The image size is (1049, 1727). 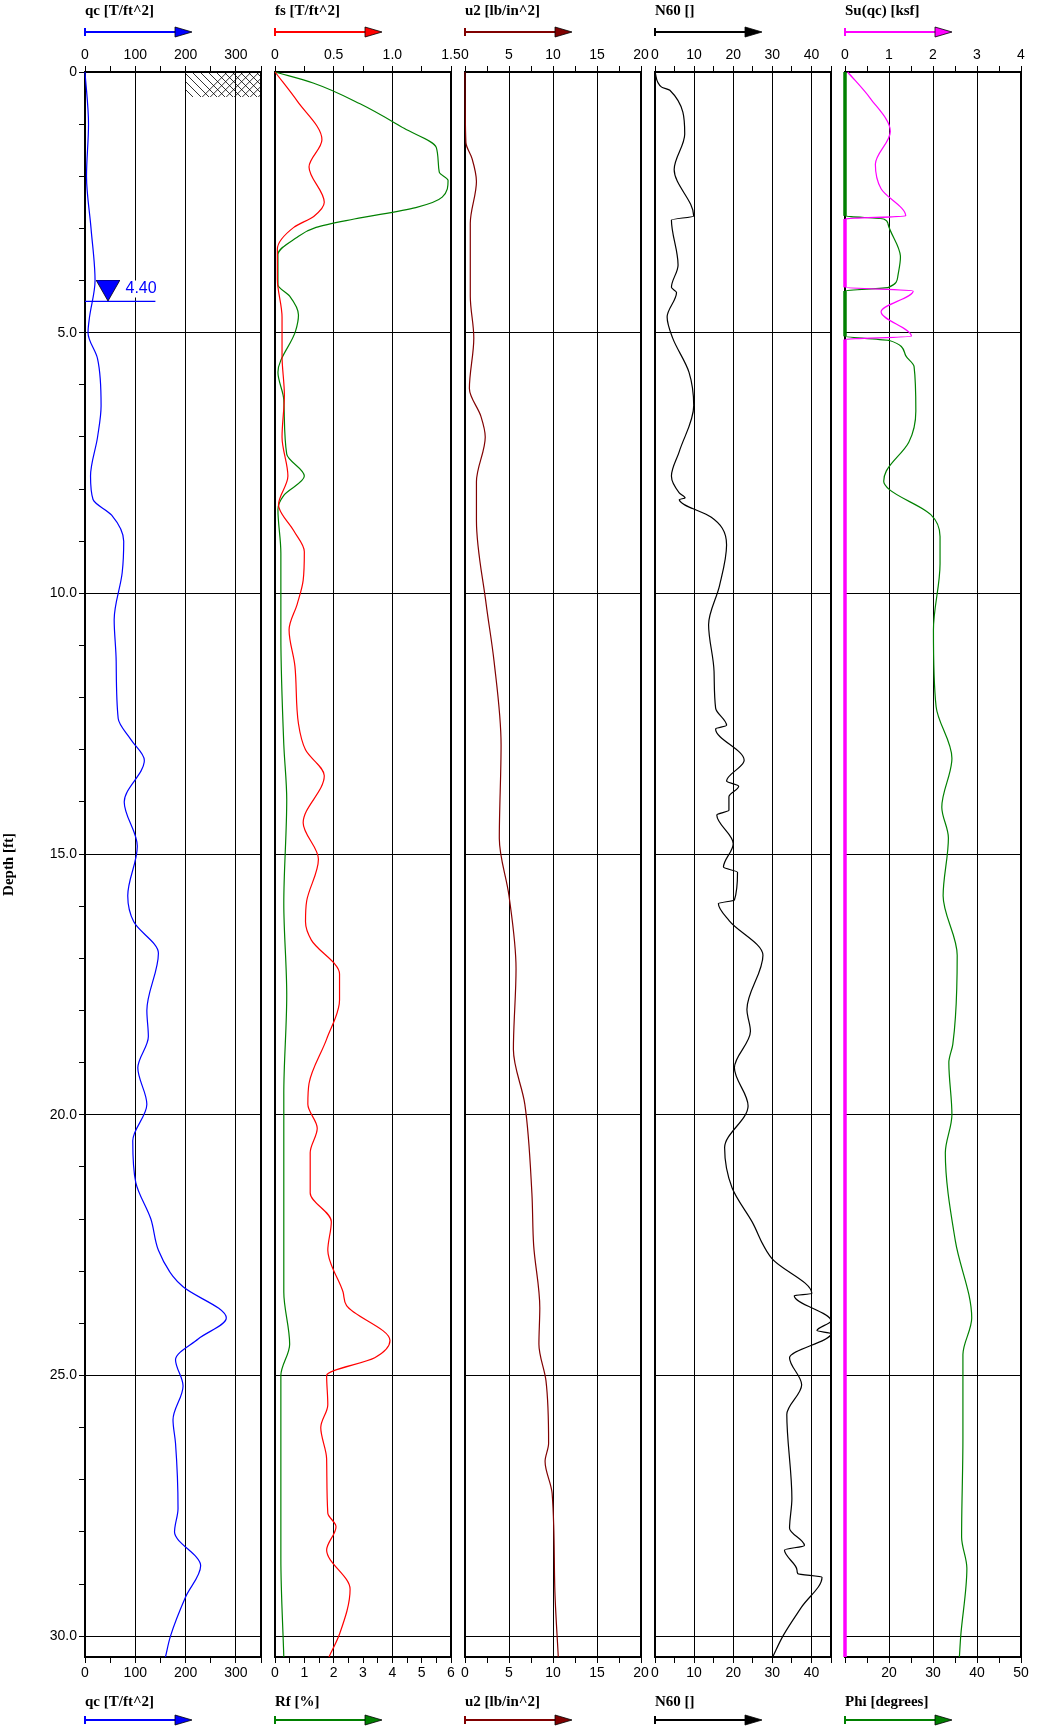 What do you see at coordinates (63, 592) in the screenshot?
I see `y-tick-label: 10.0` at bounding box center [63, 592].